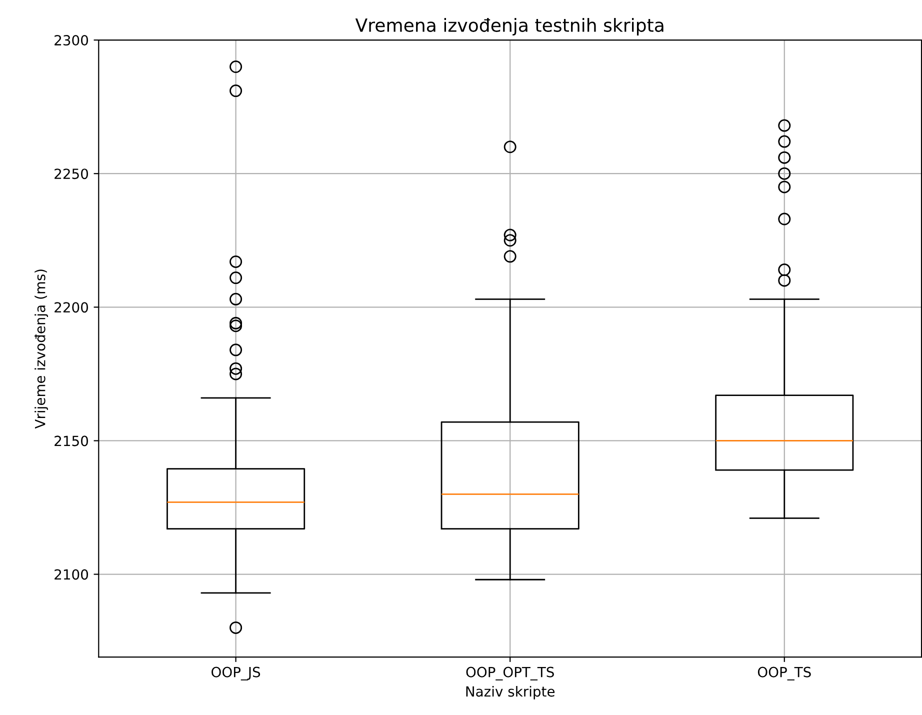 The width and height of the screenshot is (922, 715). What do you see at coordinates (510, 693) in the screenshot?
I see `x-axis-title: Naziv skripte` at bounding box center [510, 693].